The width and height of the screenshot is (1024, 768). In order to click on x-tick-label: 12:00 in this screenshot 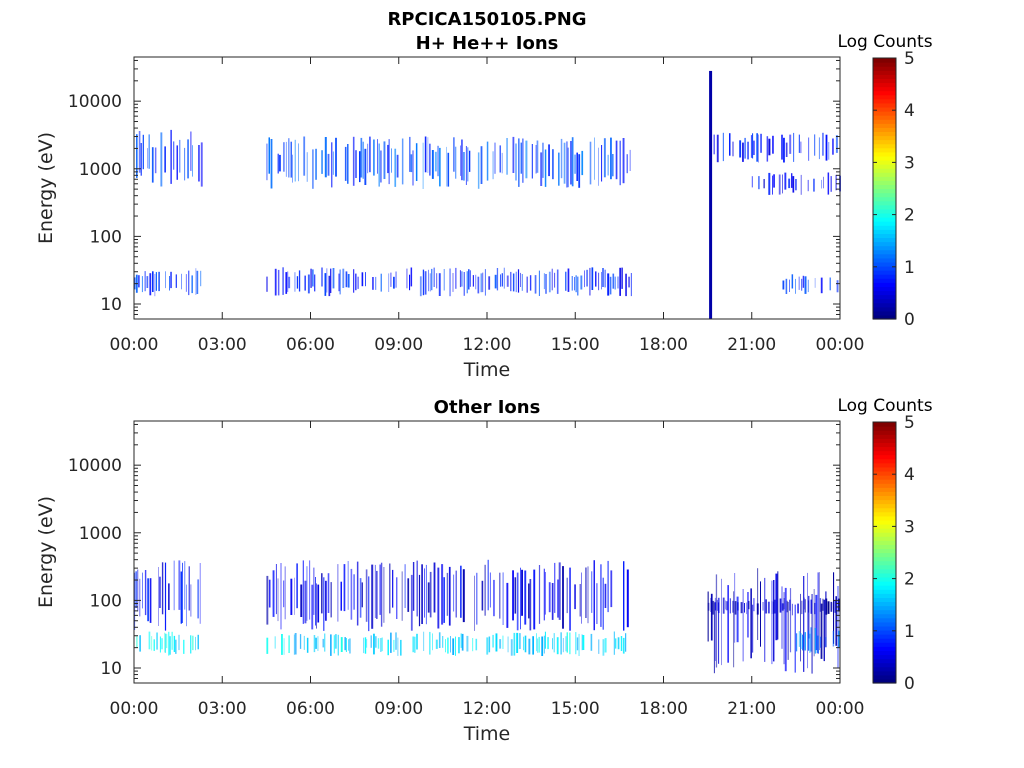, I will do `click(487, 345)`.